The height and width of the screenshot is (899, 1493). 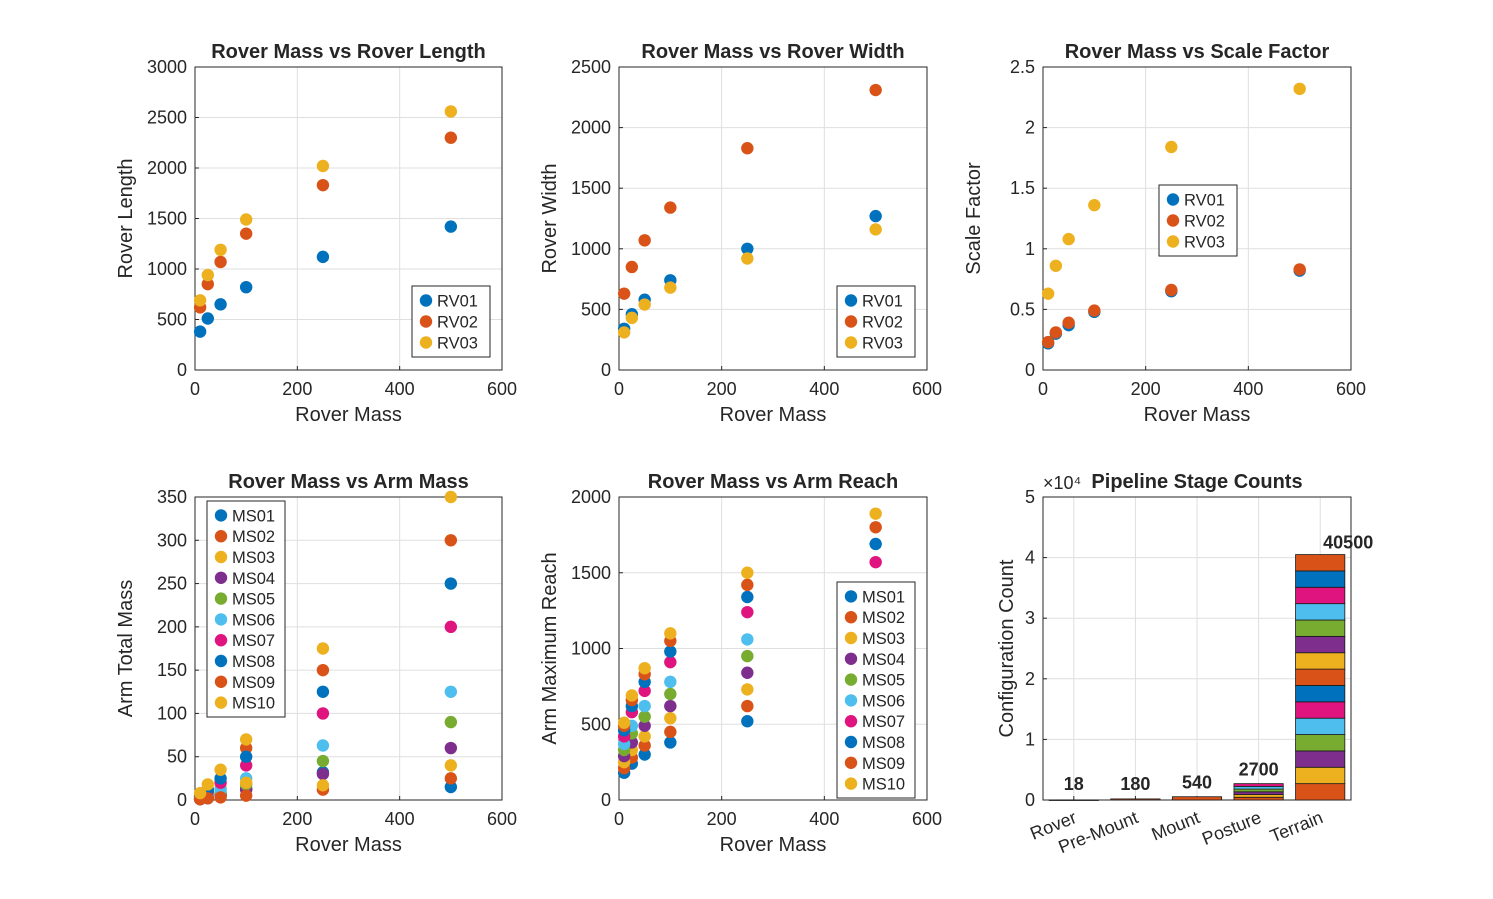 What do you see at coordinates (550, 218) in the screenshot?
I see `y-axis-label: Rover Width` at bounding box center [550, 218].